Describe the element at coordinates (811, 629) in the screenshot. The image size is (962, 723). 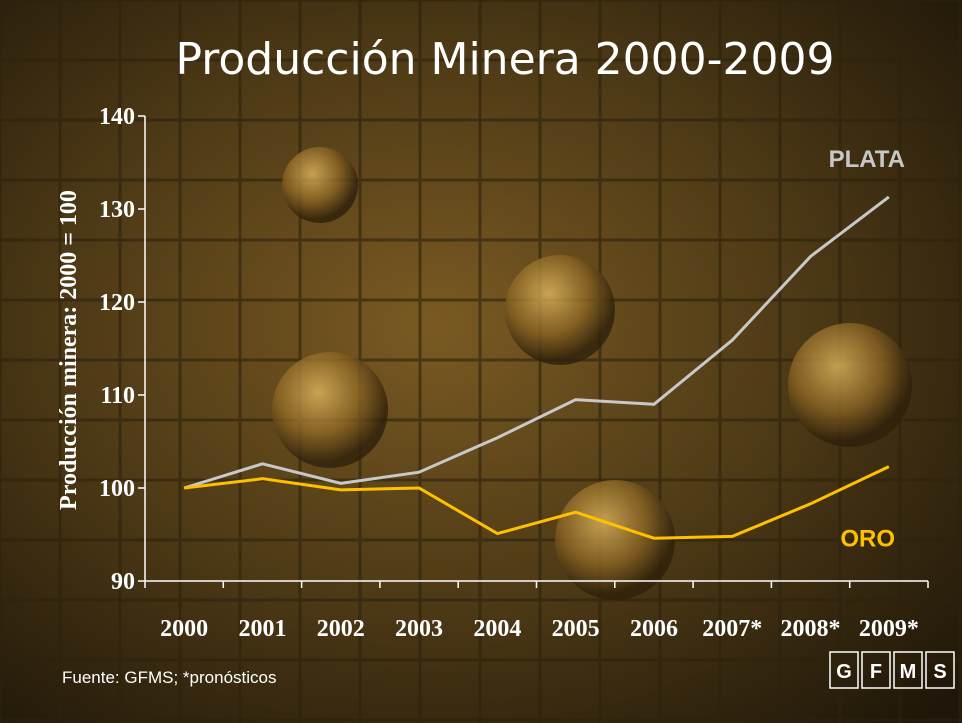
I see `x-tick-label: 2008*` at that location.